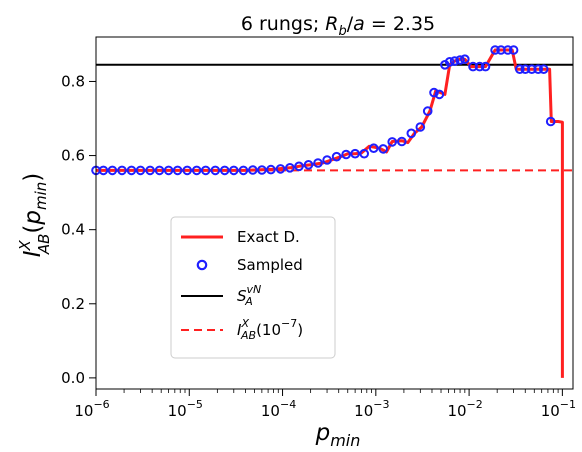  I want to click on legend-frame, so click(253, 287).